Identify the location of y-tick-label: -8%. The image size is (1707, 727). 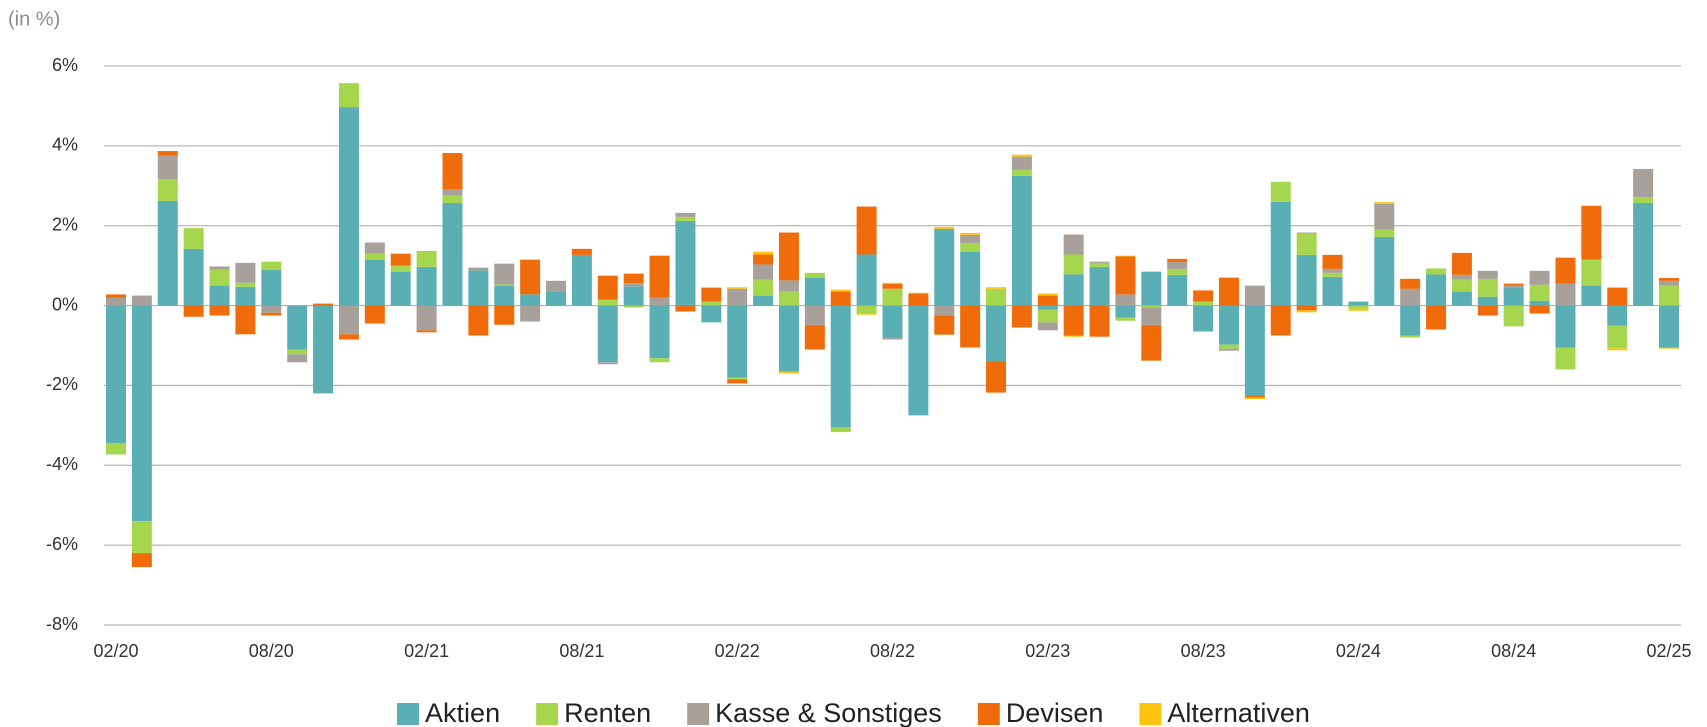
(62, 624).